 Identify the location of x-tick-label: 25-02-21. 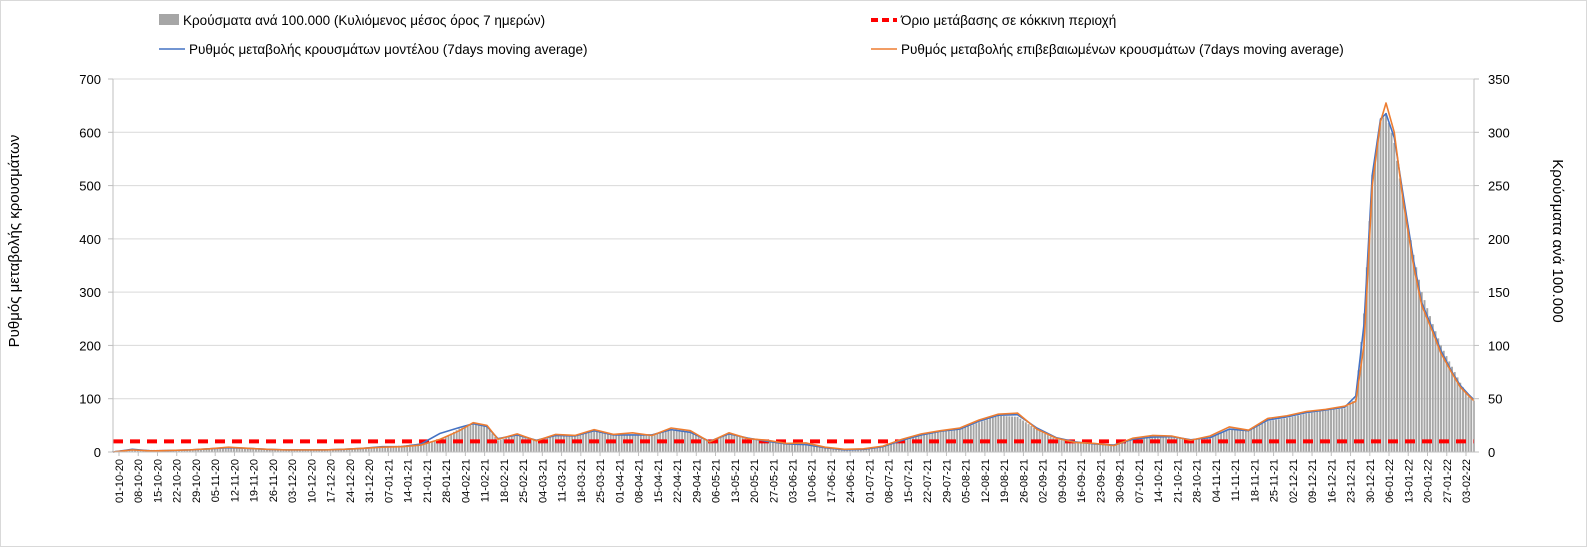
(524, 481).